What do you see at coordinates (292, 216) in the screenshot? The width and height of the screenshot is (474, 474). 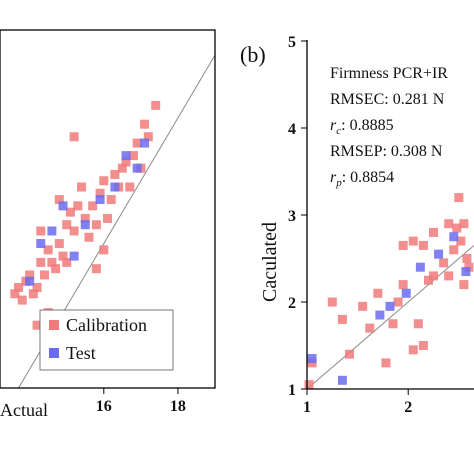 I see `y-tick-label: 3` at bounding box center [292, 216].